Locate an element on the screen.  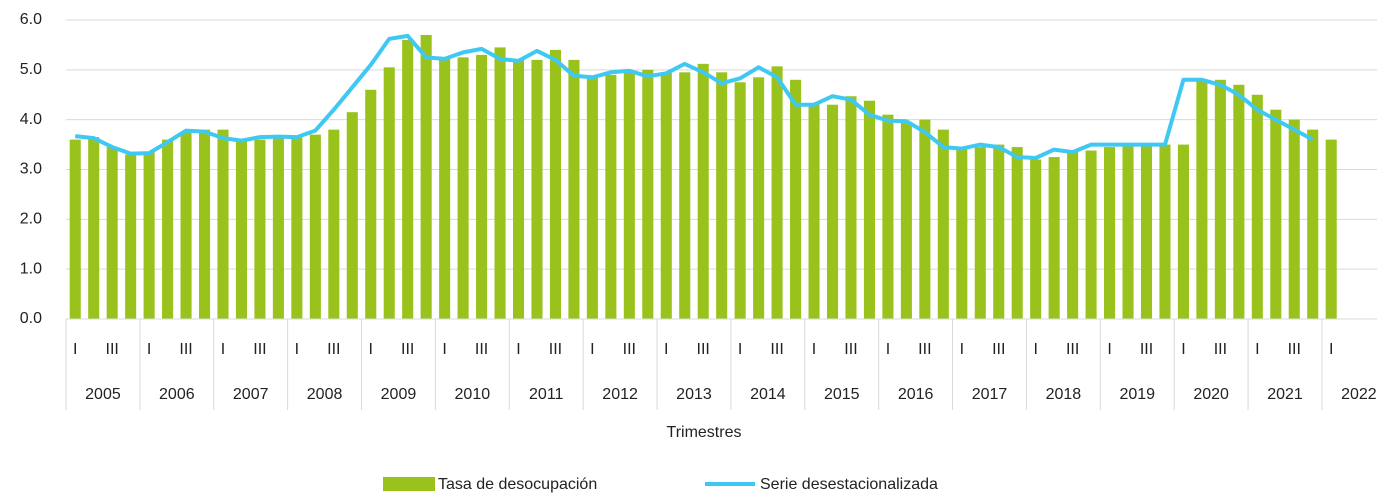
year-label: 2008 is located at coordinates (325, 394).